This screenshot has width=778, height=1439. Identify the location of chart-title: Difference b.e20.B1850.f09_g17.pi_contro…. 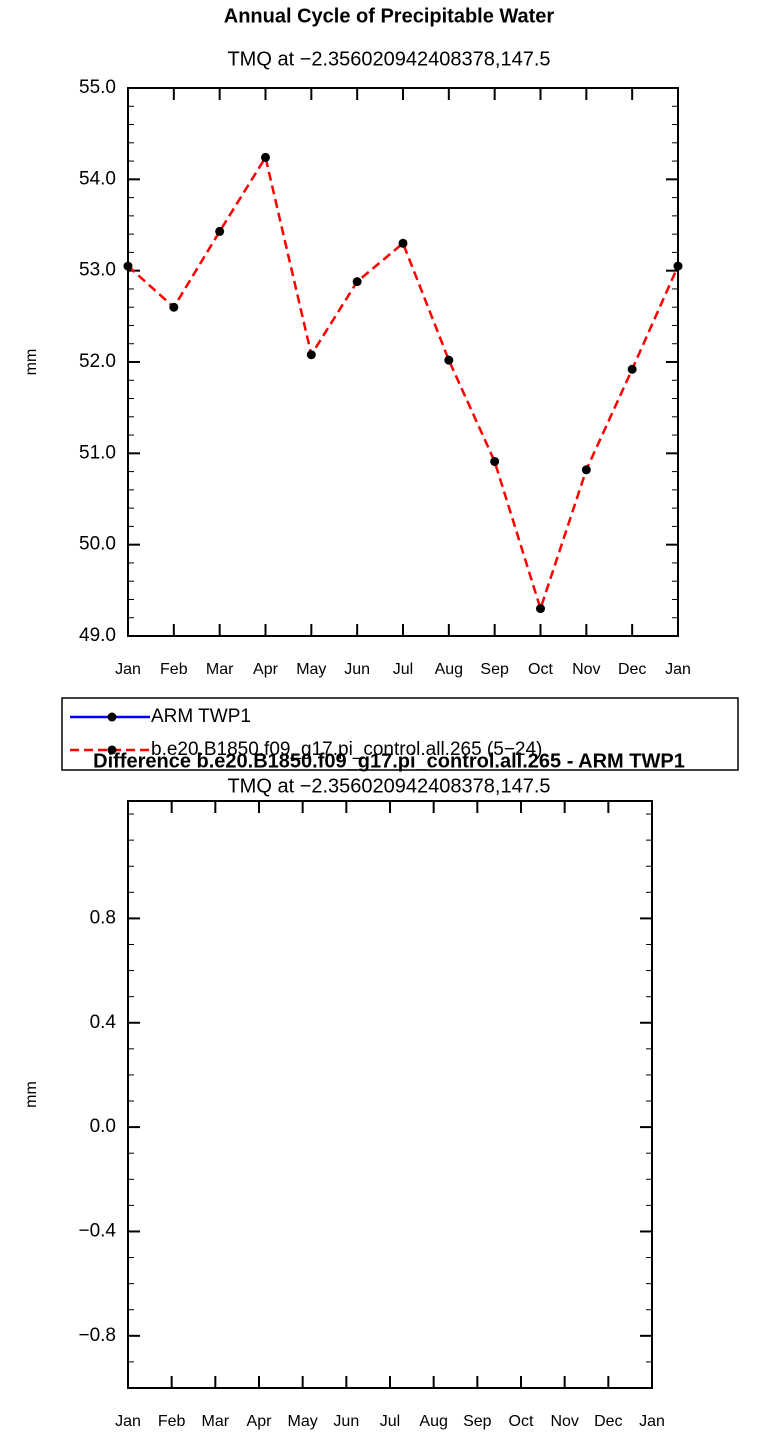
(389, 761).